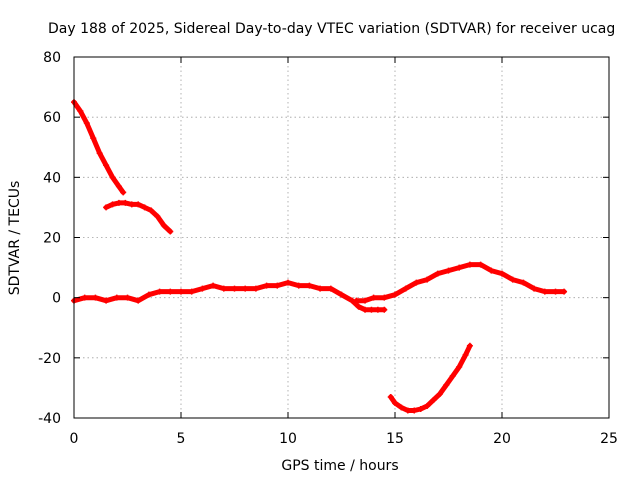 The height and width of the screenshot is (480, 640). What do you see at coordinates (49, 359) in the screenshot?
I see `y-tick-label: -20` at bounding box center [49, 359].